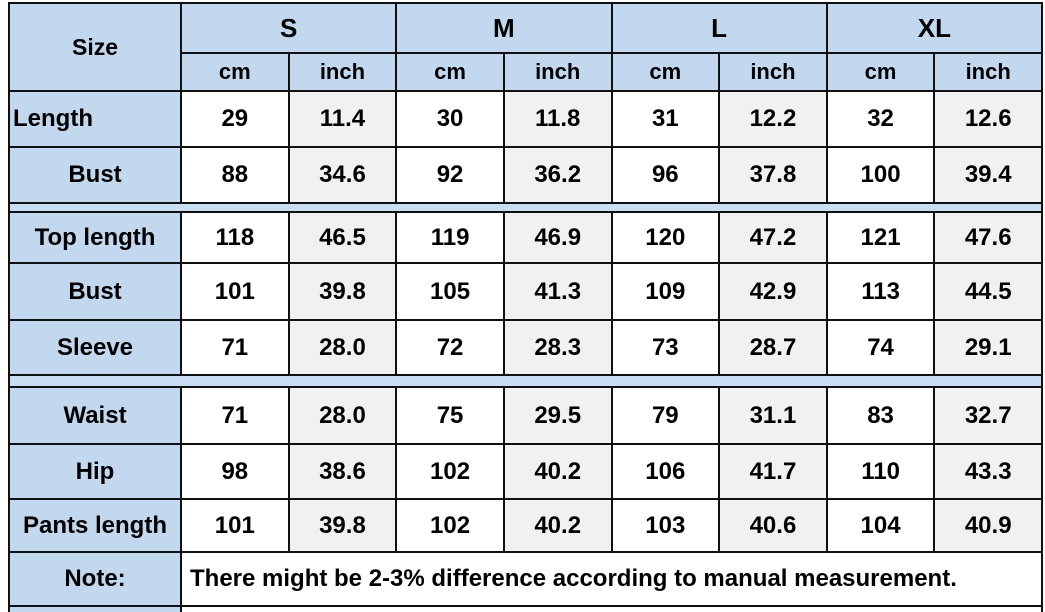  I want to click on table-cell: 106, so click(665, 471).